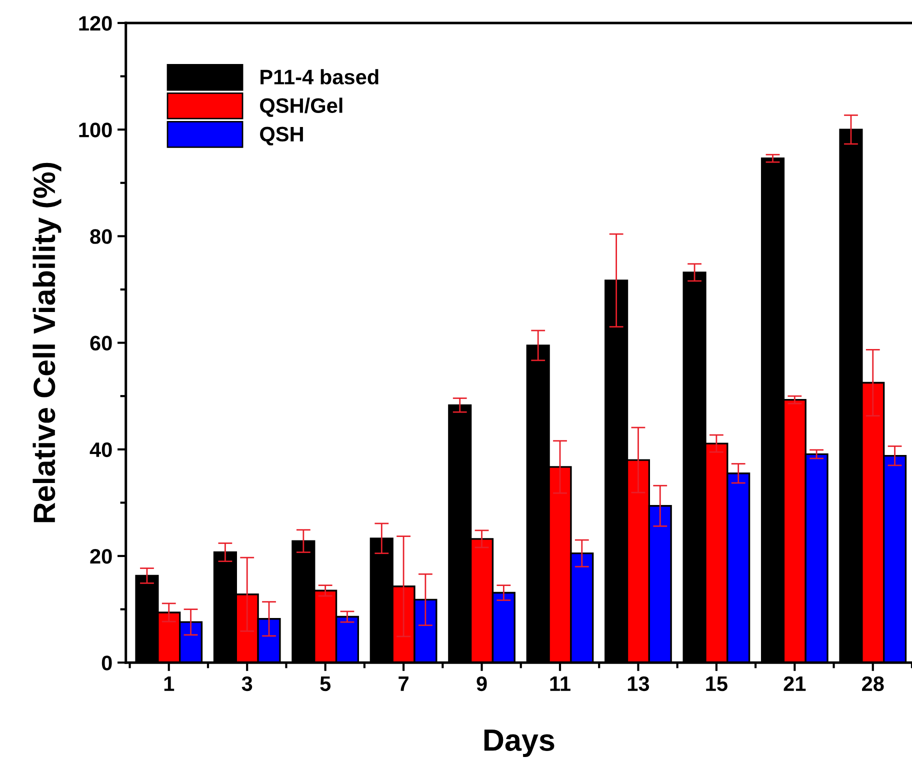  I want to click on x-tick-label: 3, so click(247, 684).